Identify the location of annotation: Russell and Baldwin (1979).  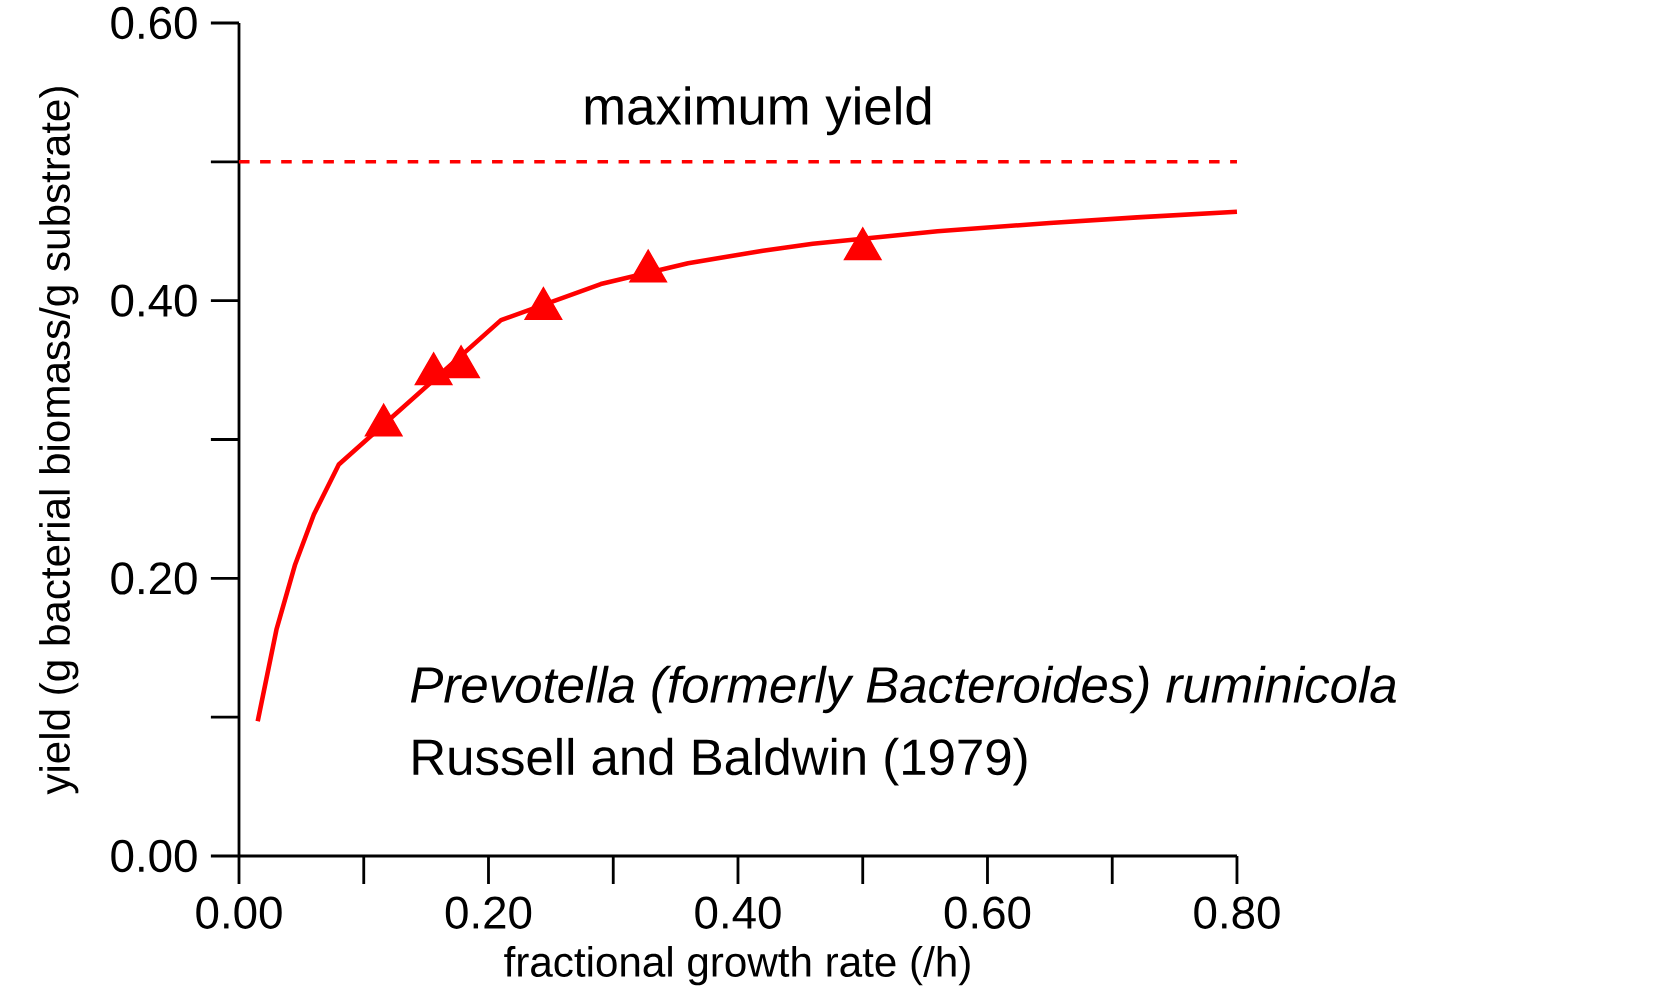
(720, 761).